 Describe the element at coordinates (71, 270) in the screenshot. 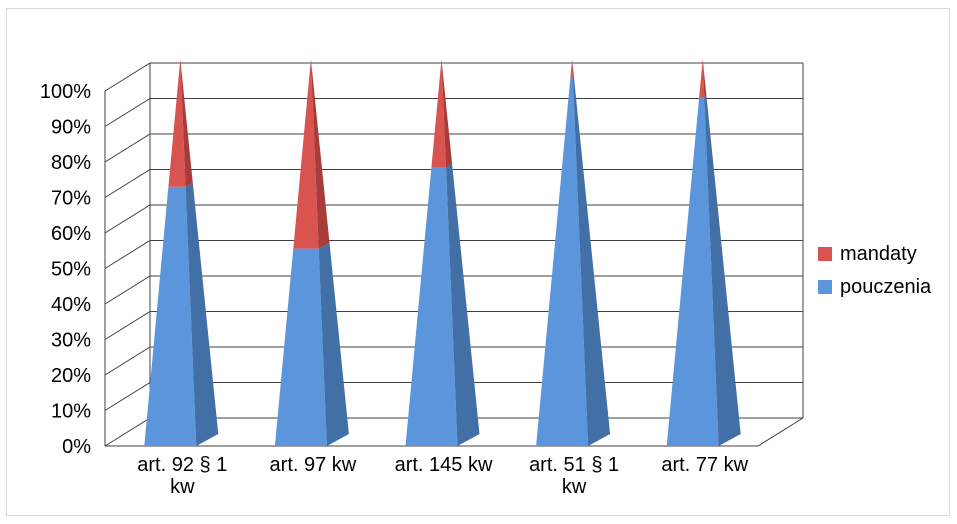

I see `y-tick-label: 50%` at that location.